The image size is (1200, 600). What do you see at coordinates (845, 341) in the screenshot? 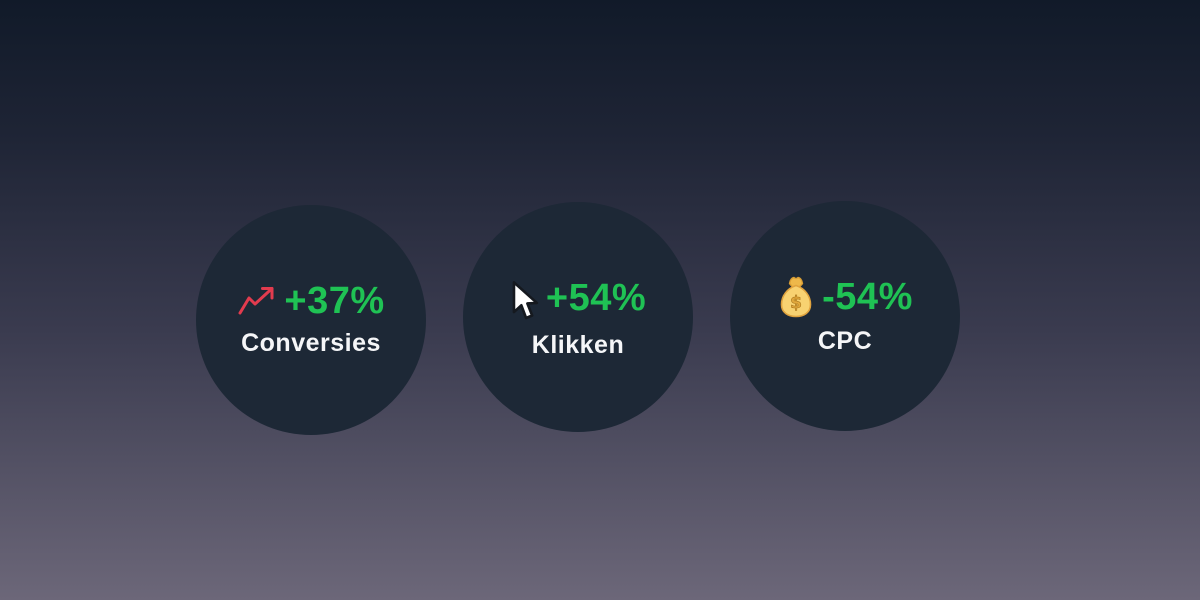
I see `stat-label: CPC` at bounding box center [845, 341].